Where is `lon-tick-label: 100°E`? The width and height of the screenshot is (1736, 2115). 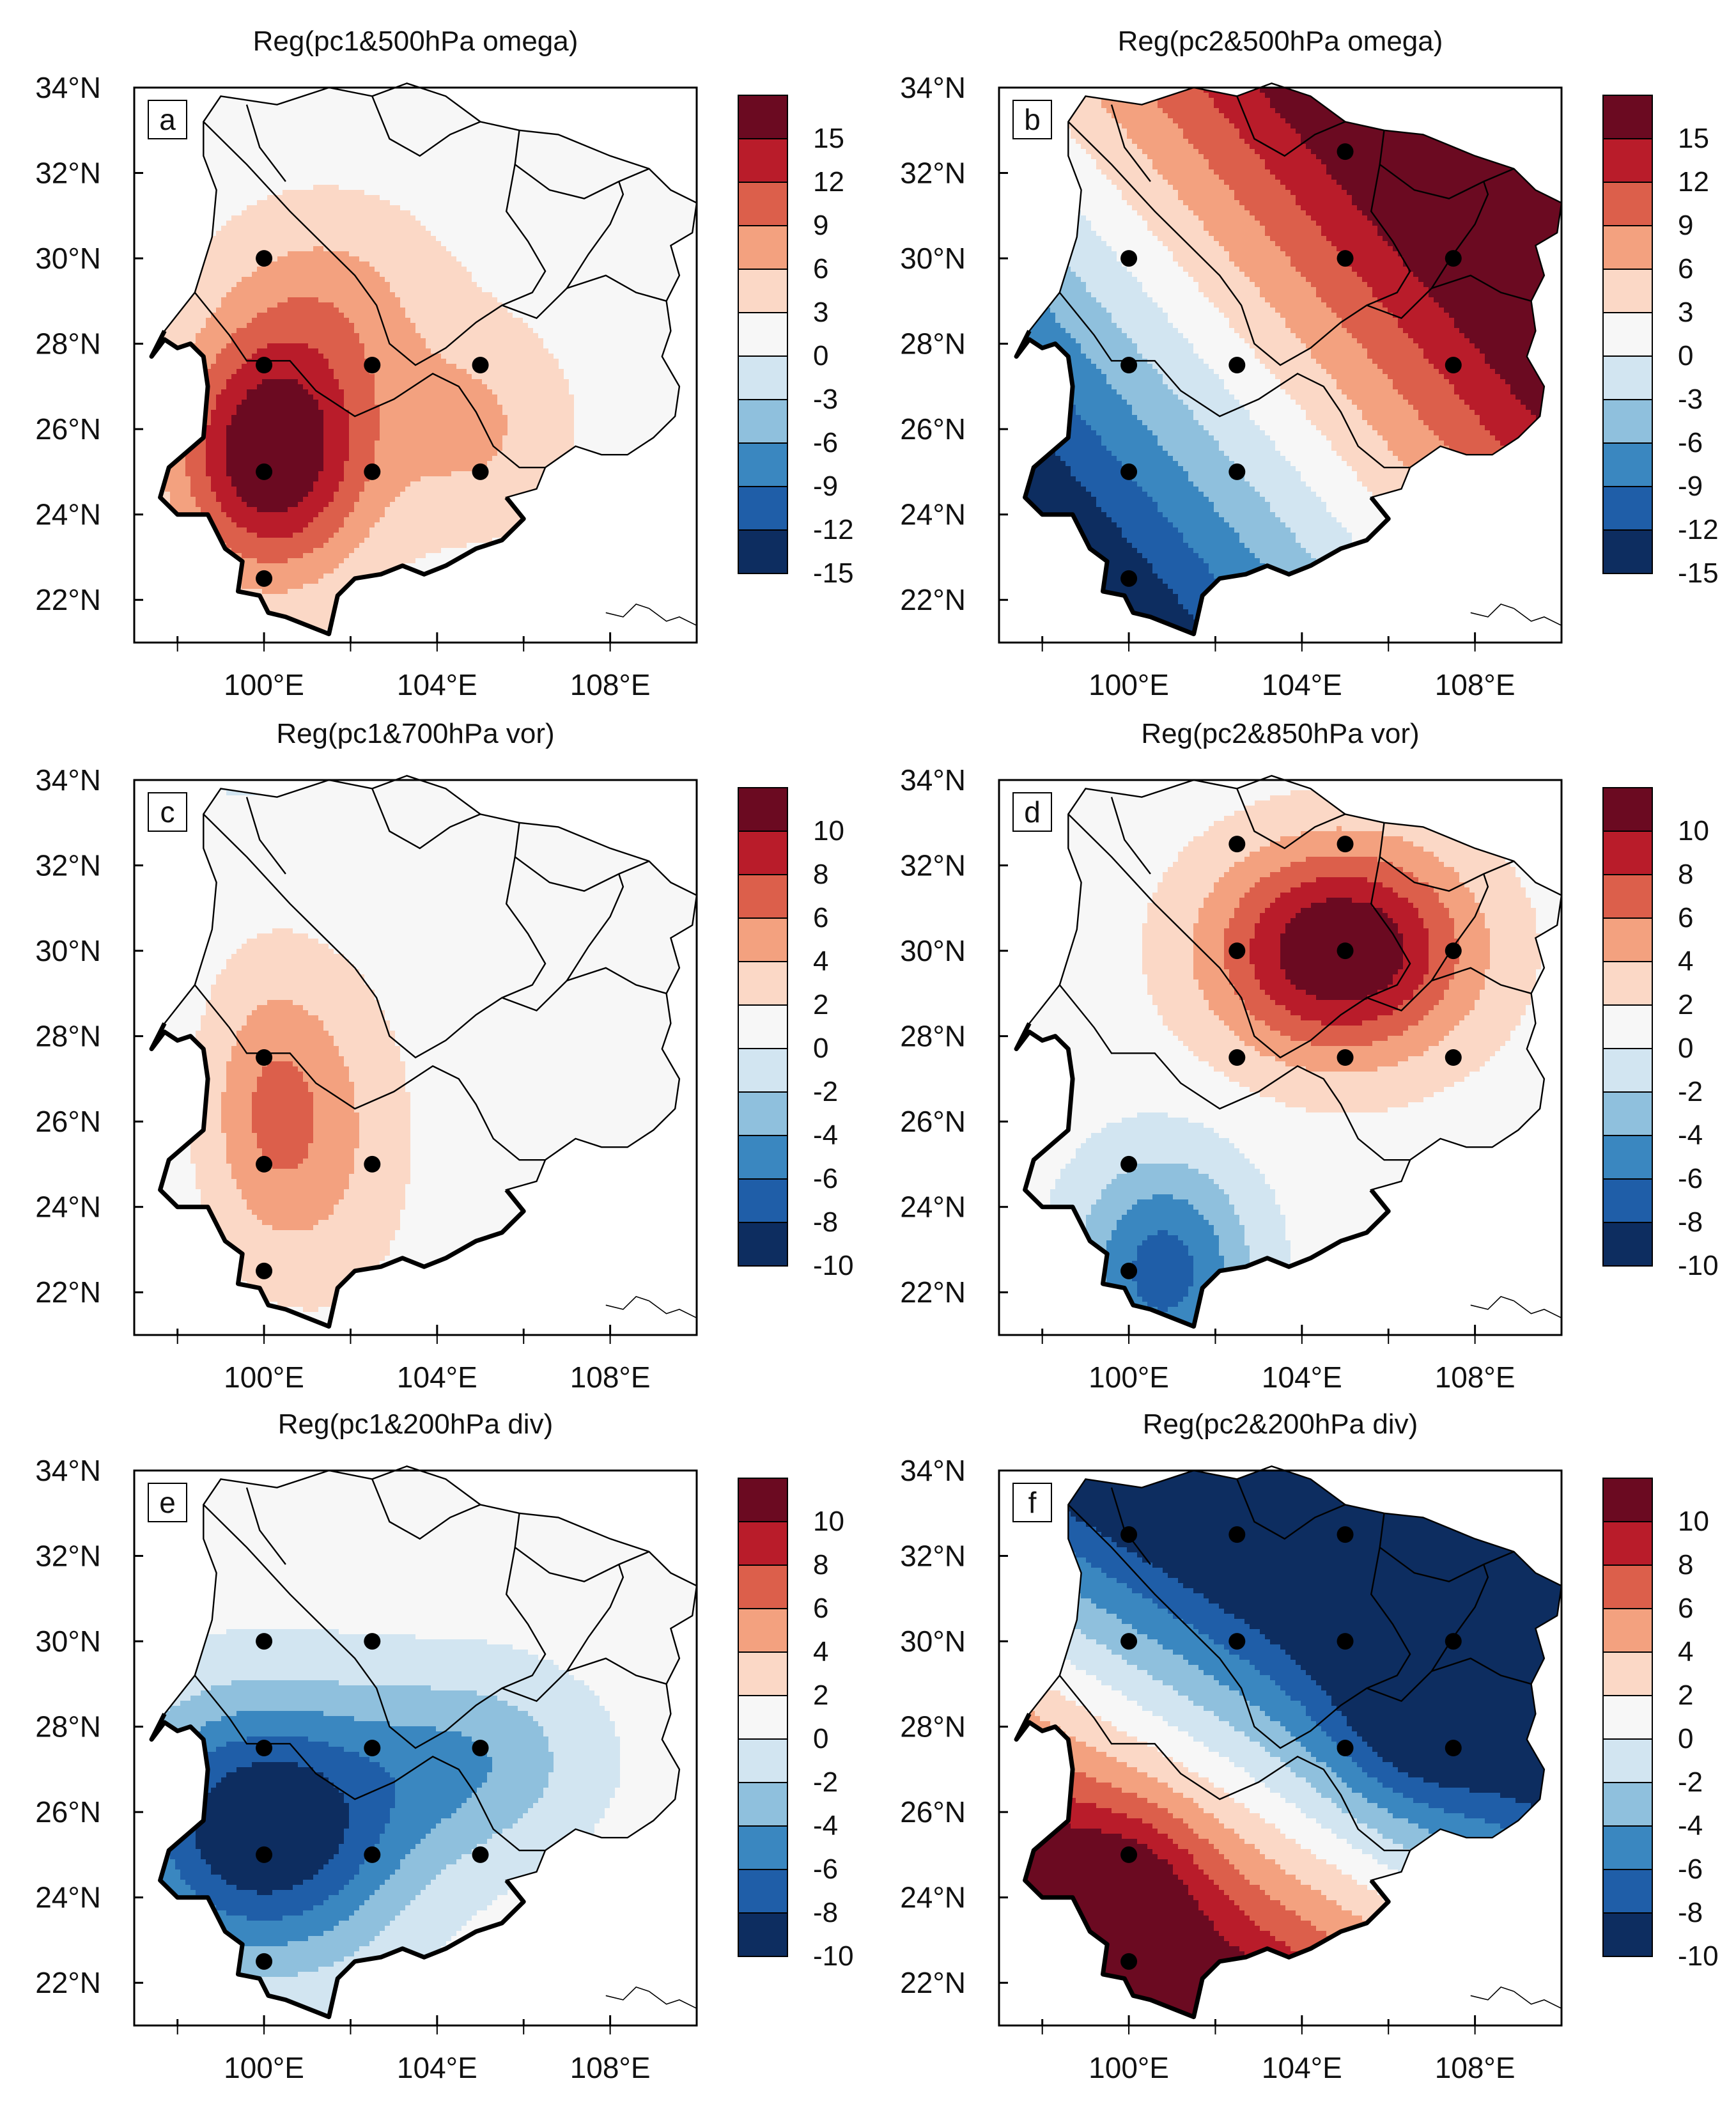
lon-tick-label: 100°E is located at coordinates (1129, 684).